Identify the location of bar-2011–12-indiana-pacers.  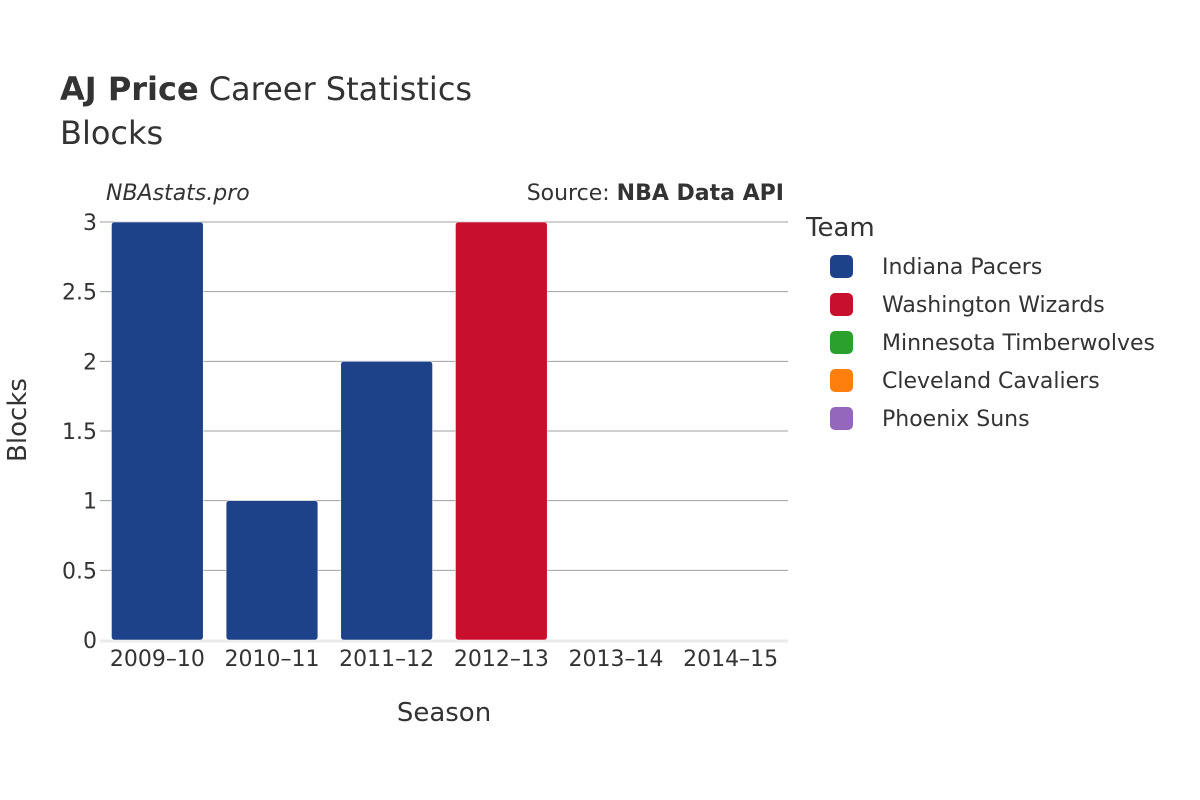
(386, 501).